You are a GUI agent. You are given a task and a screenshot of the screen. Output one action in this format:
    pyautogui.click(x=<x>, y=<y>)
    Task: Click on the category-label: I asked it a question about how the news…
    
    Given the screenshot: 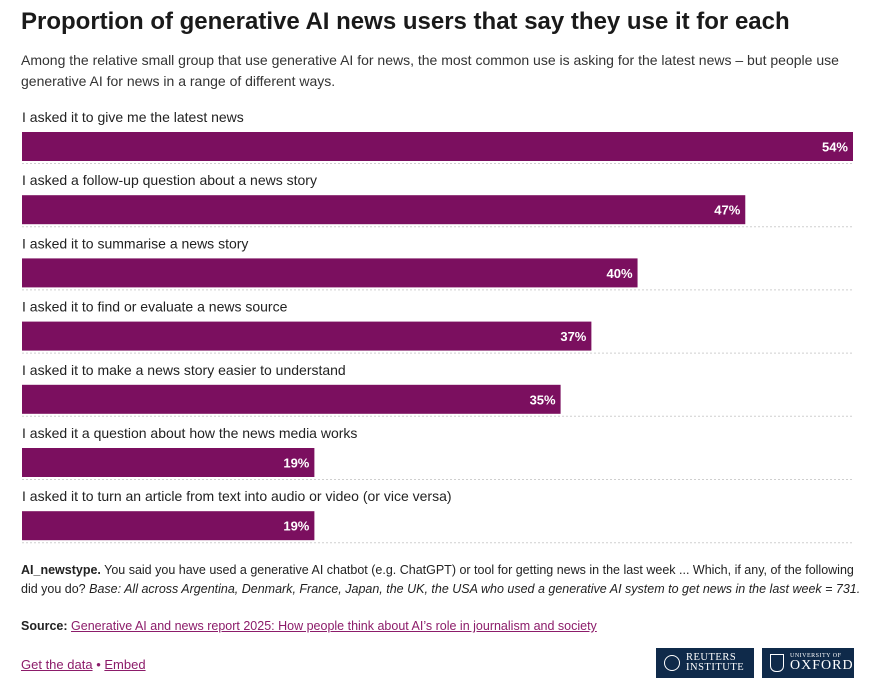 What is the action you would take?
    pyautogui.click(x=189, y=433)
    